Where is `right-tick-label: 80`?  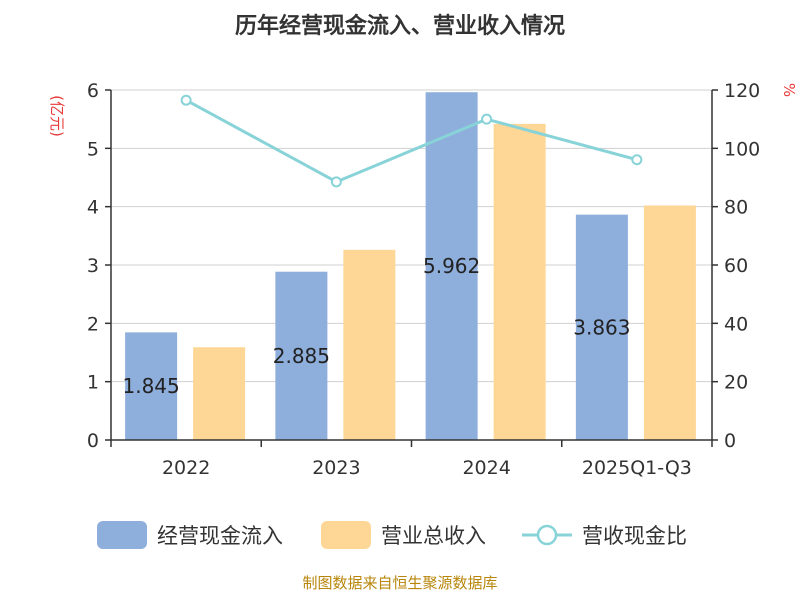 right-tick-label: 80 is located at coordinates (736, 208).